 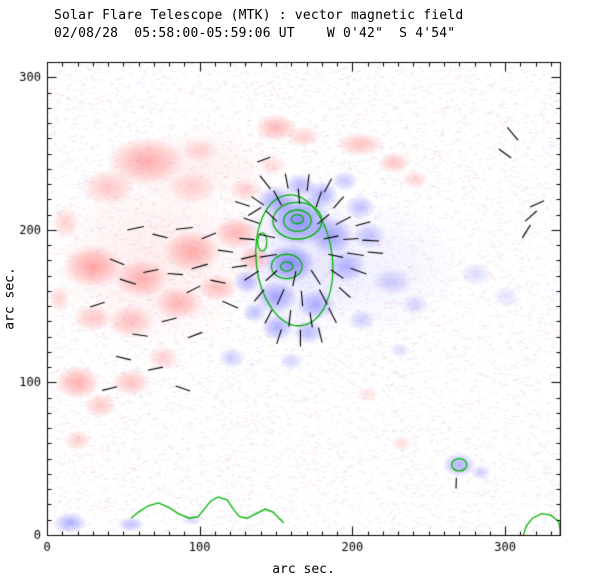 What do you see at coordinates (303, 569) in the screenshot?
I see `x-axis-label: arc sec.` at bounding box center [303, 569].